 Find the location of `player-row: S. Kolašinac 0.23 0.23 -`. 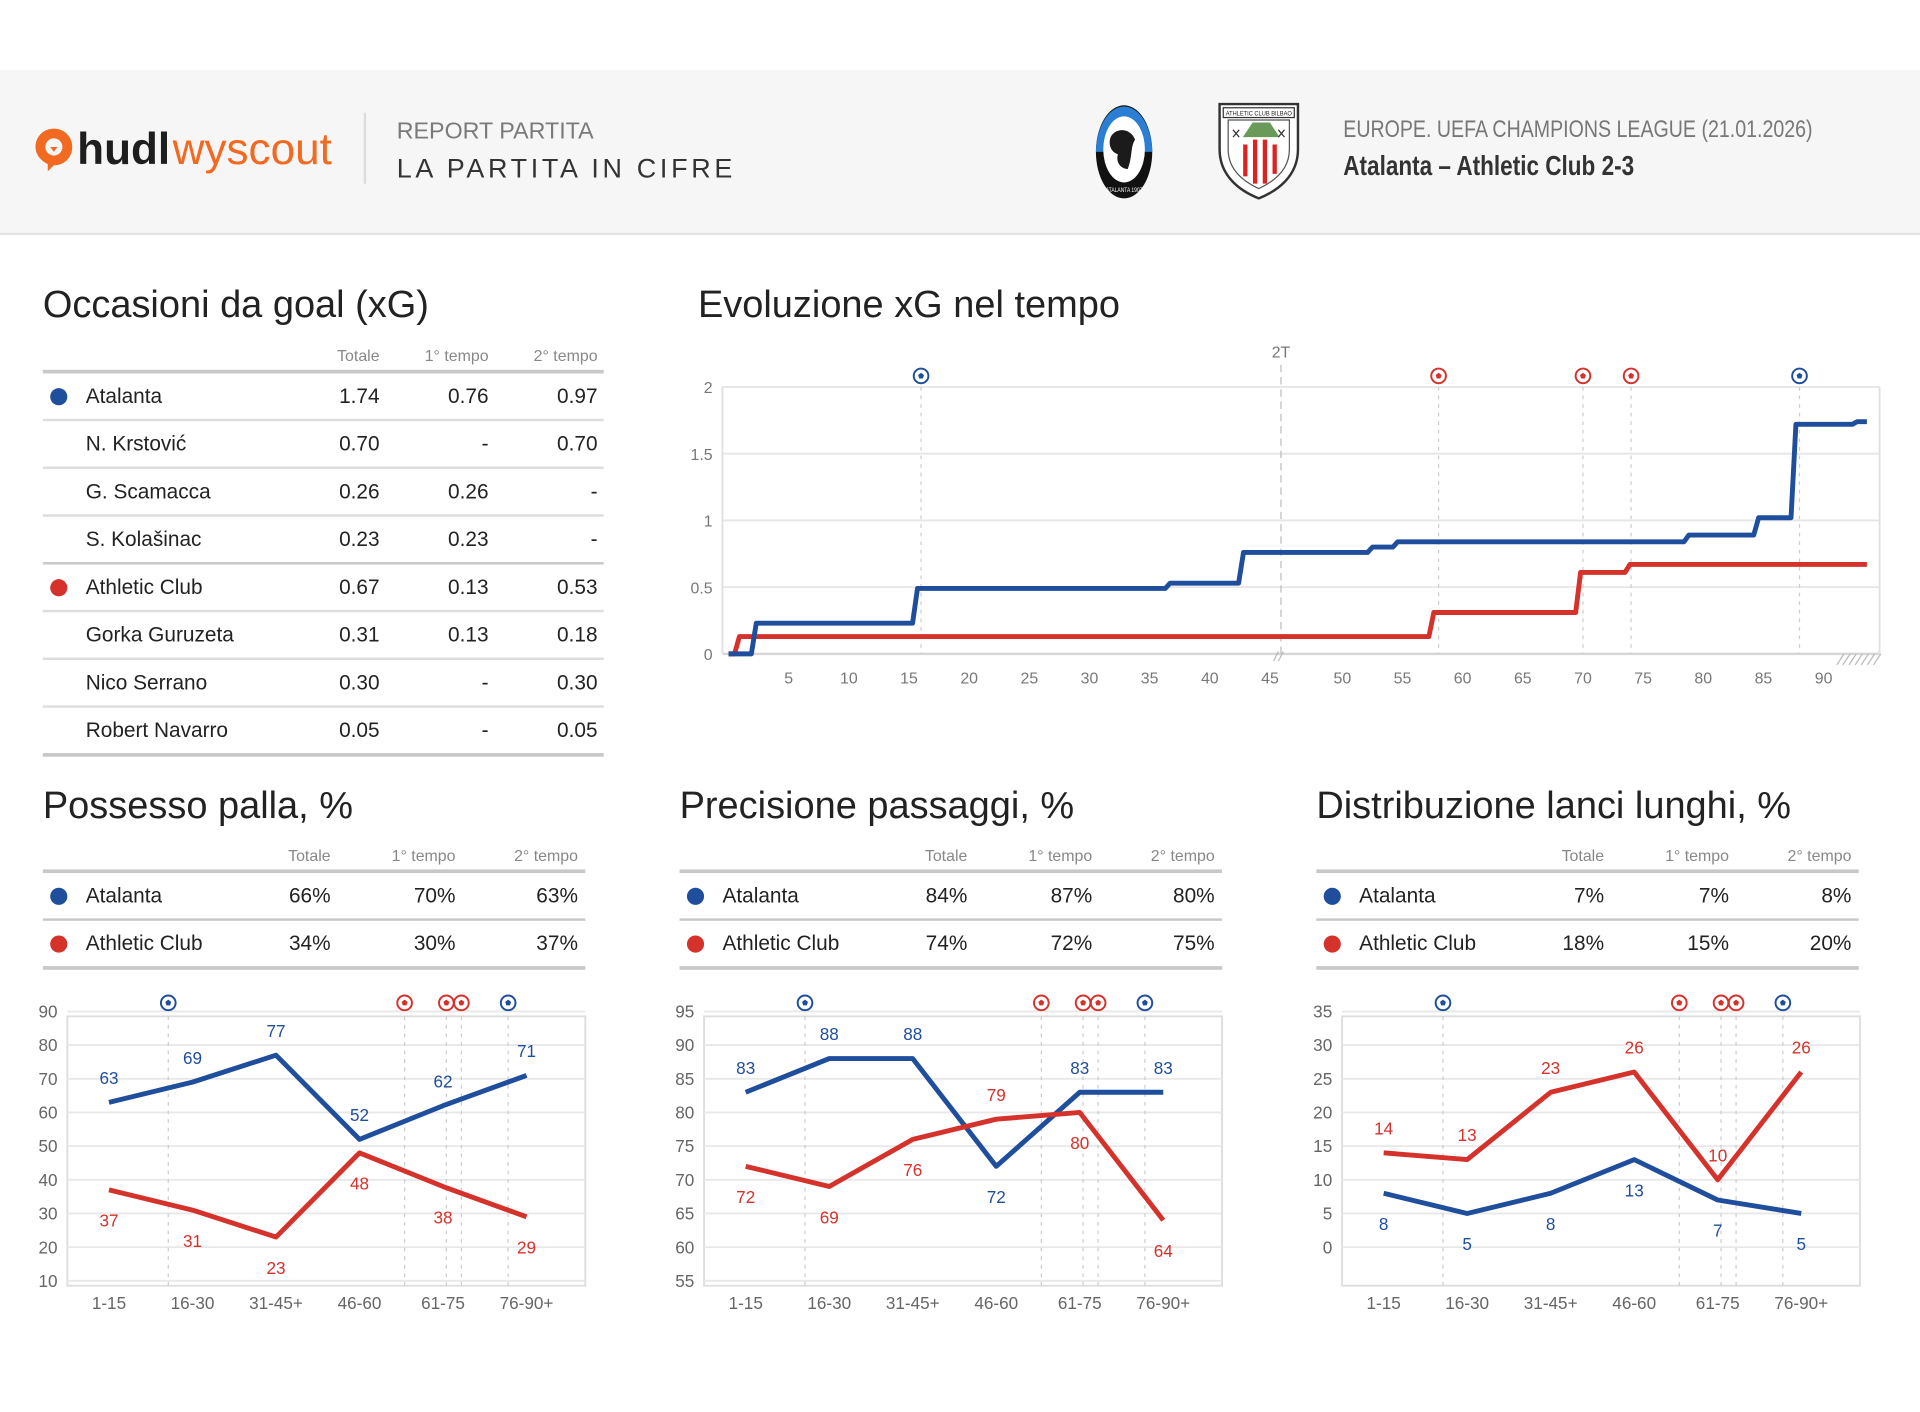

player-row: S. Kolašinac 0.23 0.23 - is located at coordinates (323, 538).